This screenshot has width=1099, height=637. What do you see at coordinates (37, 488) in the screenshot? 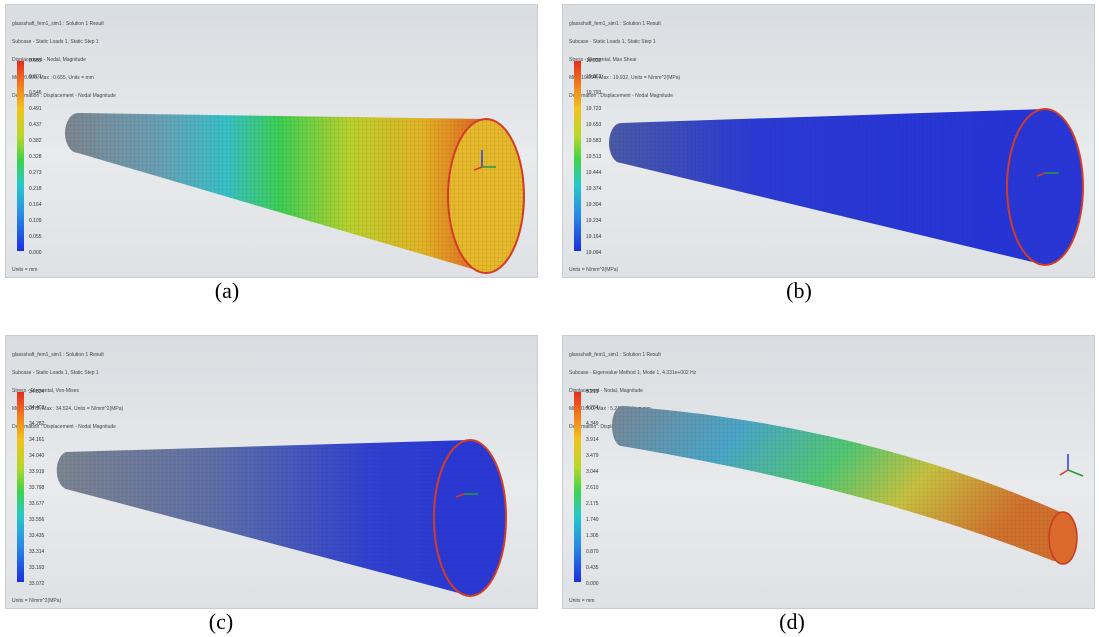
I see `legend-tick: 33.798` at bounding box center [37, 488].